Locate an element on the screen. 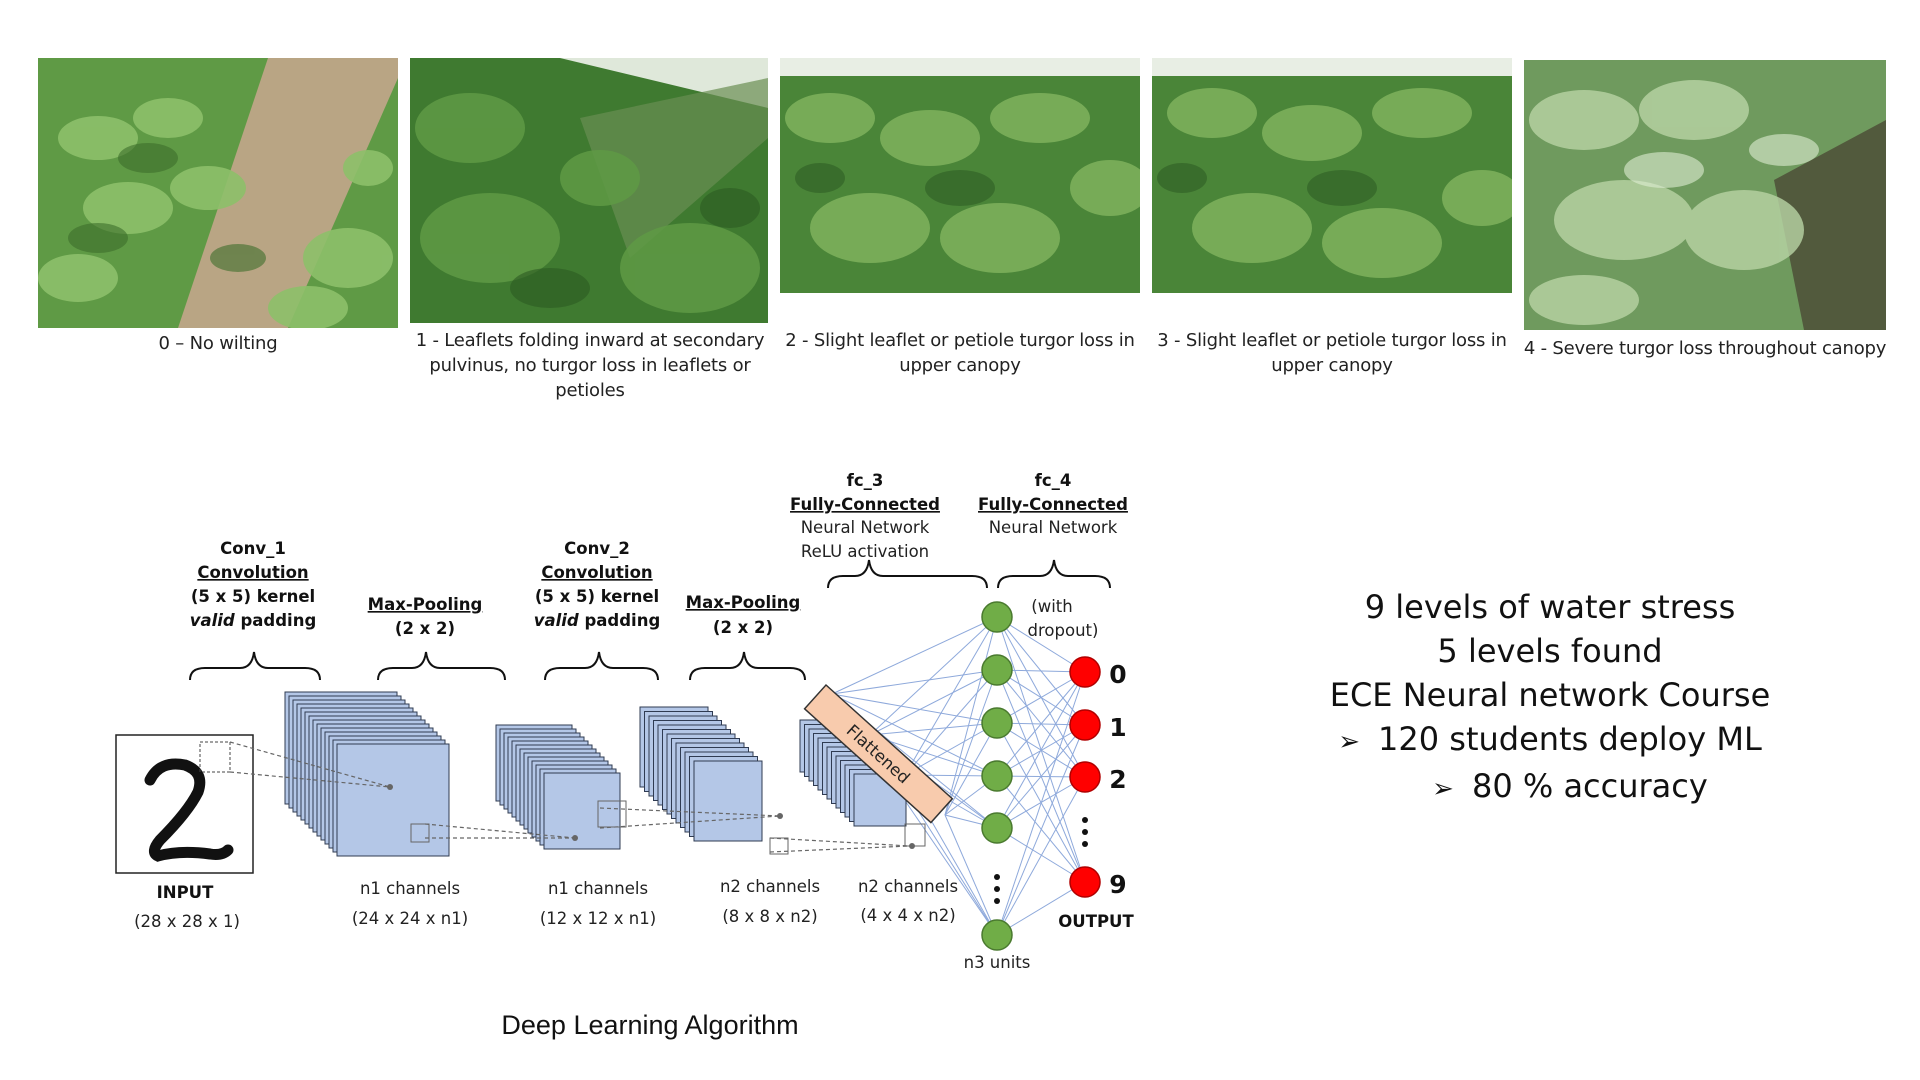 The height and width of the screenshot is (1080, 1920). brace-conv1 is located at coordinates (255, 666).